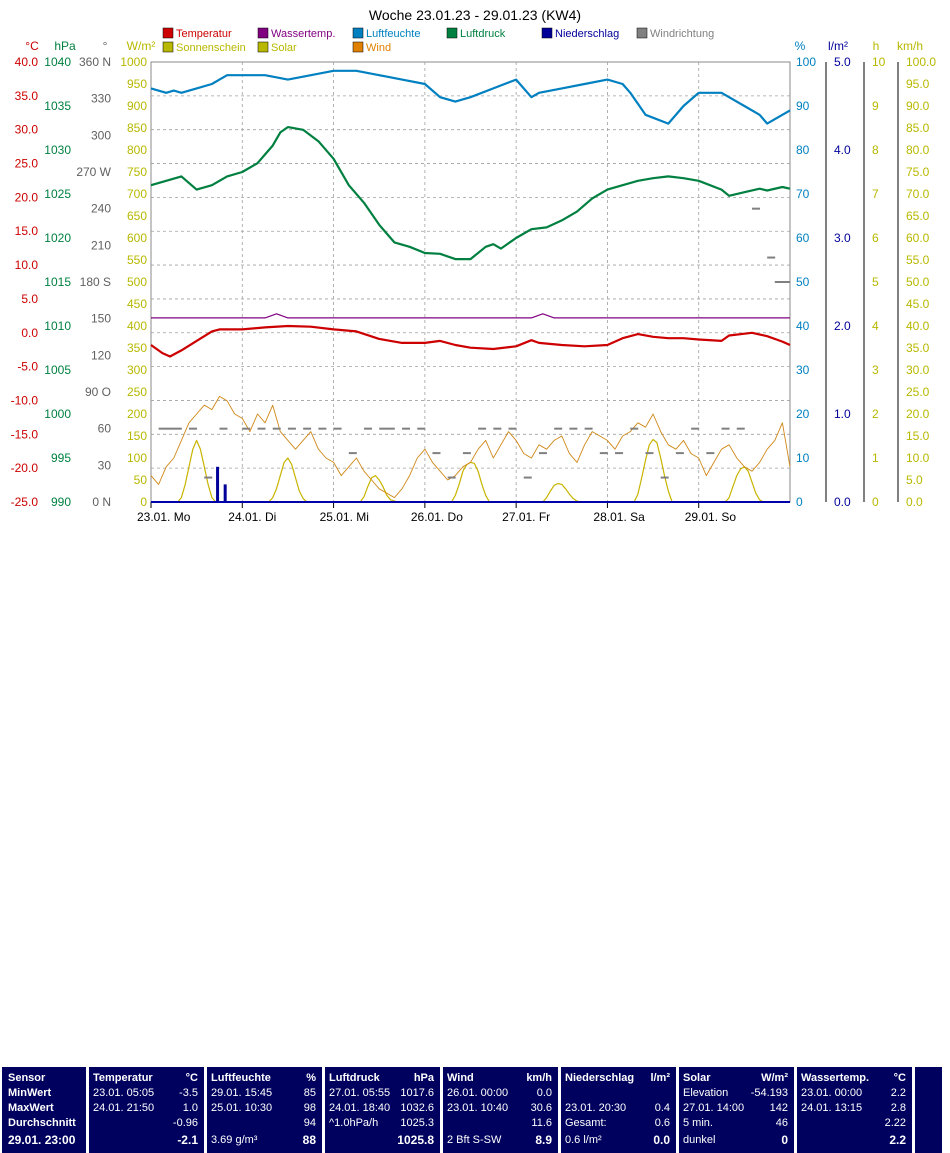 This screenshot has width=950, height=1153. What do you see at coordinates (141, 46) in the screenshot?
I see `axis-solar-unit: W/m²` at bounding box center [141, 46].